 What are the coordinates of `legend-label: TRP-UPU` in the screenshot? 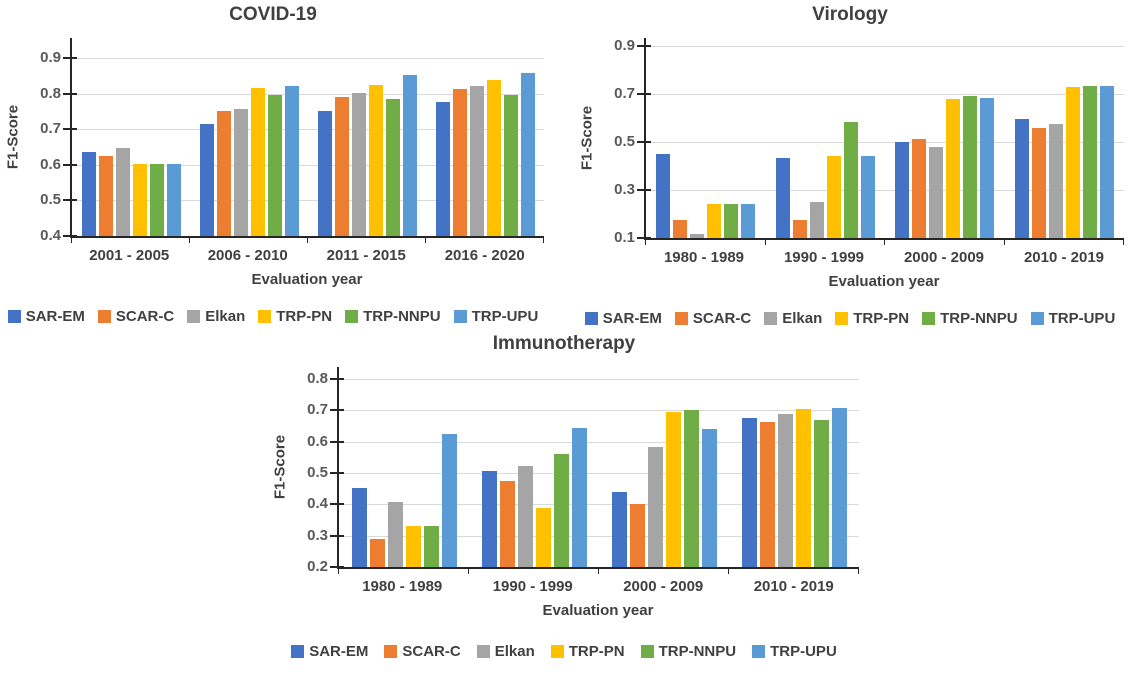 It's located at (505, 316).